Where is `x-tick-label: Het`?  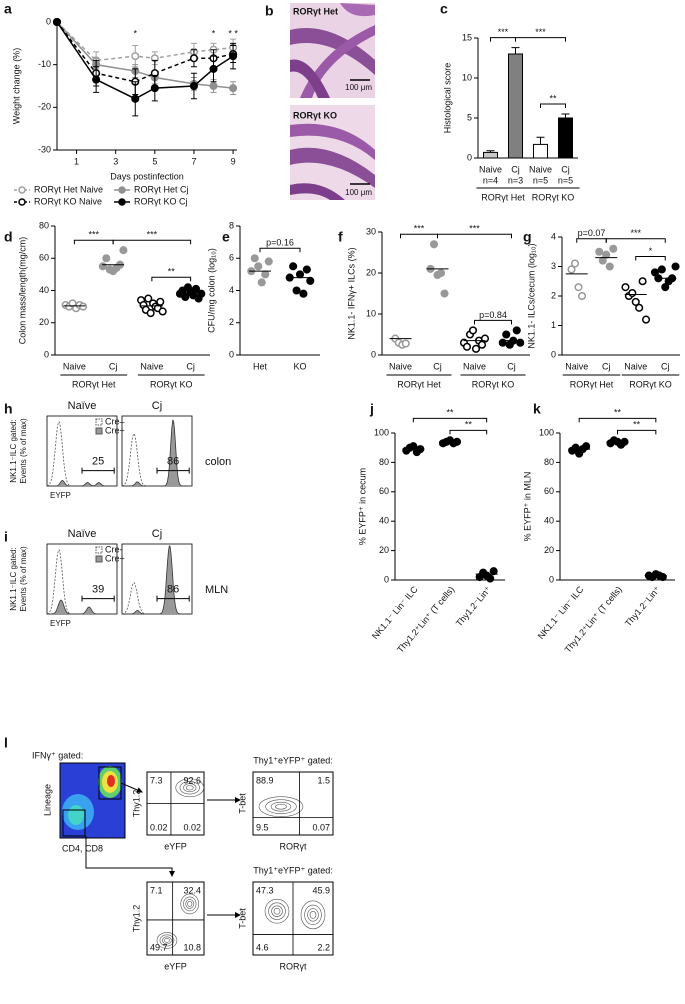
x-tick-label: Het is located at coordinates (260, 366).